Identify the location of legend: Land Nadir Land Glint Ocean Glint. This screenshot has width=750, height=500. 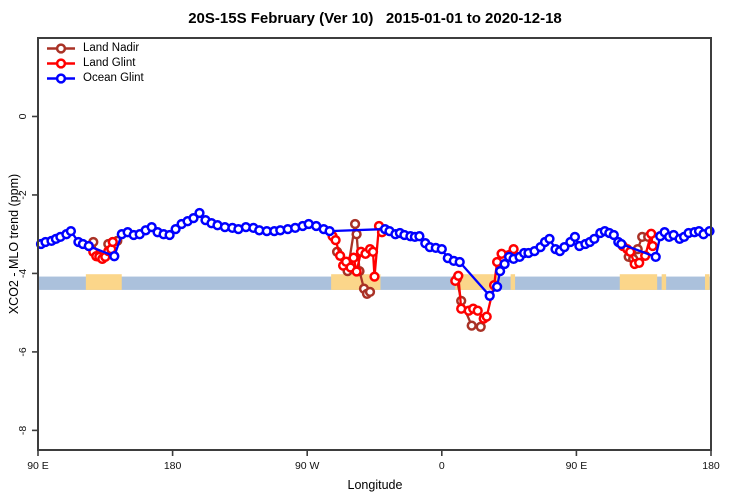
(95, 63).